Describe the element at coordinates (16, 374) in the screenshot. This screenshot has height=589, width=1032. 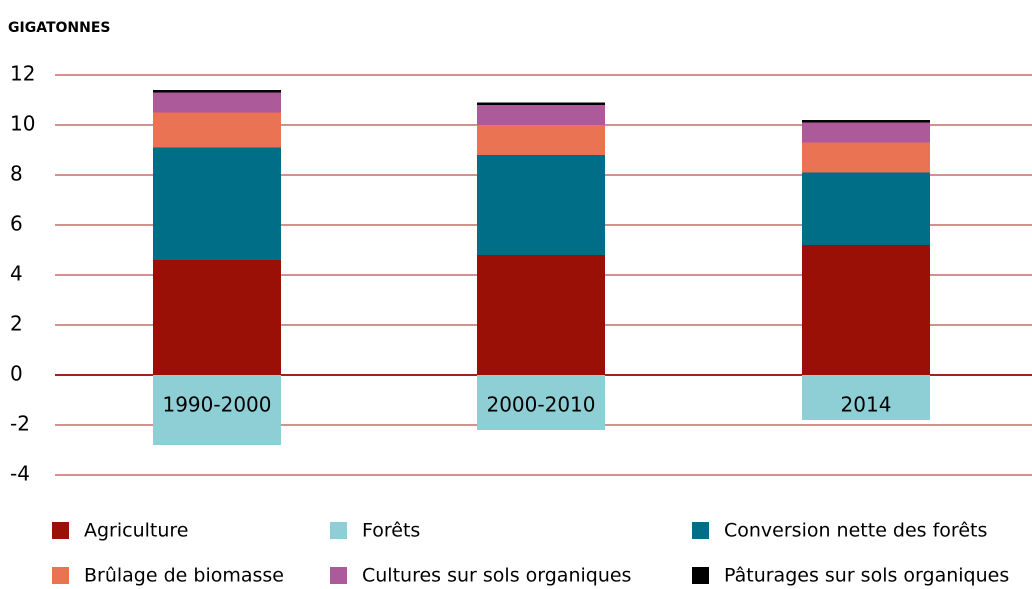
I see `y-tick-label: 0` at that location.